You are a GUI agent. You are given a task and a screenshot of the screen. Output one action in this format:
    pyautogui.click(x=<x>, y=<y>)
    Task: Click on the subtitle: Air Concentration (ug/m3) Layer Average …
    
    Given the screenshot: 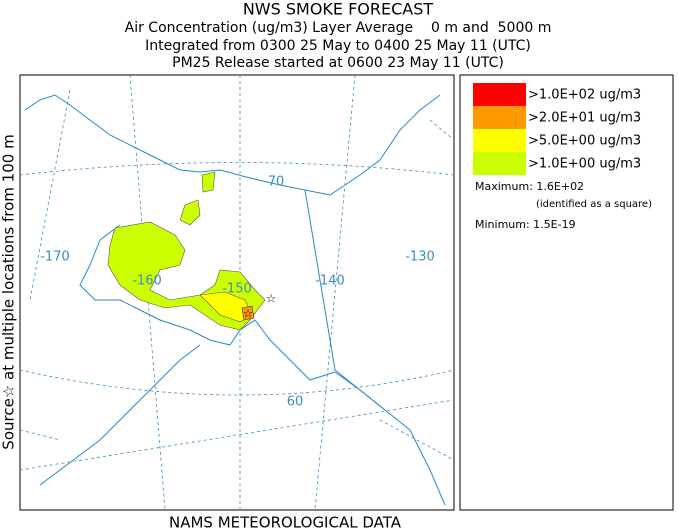 What is the action you would take?
    pyautogui.click(x=338, y=28)
    